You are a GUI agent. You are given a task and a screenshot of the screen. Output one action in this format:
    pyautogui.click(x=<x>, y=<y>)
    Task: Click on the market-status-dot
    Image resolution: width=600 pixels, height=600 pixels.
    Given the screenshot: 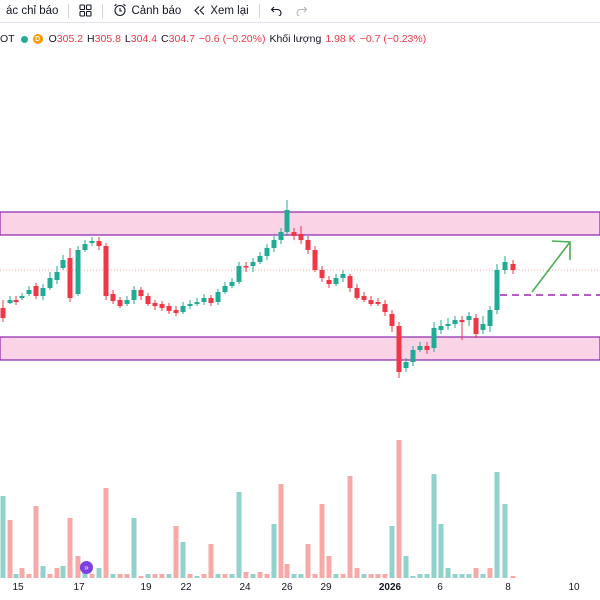 What is the action you would take?
    pyautogui.click(x=24, y=39)
    